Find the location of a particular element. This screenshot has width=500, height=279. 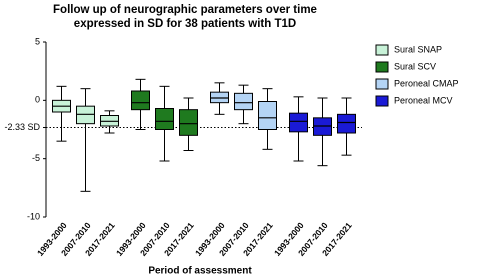

y-tick-label: -2.33 SD is located at coordinates (22, 127).